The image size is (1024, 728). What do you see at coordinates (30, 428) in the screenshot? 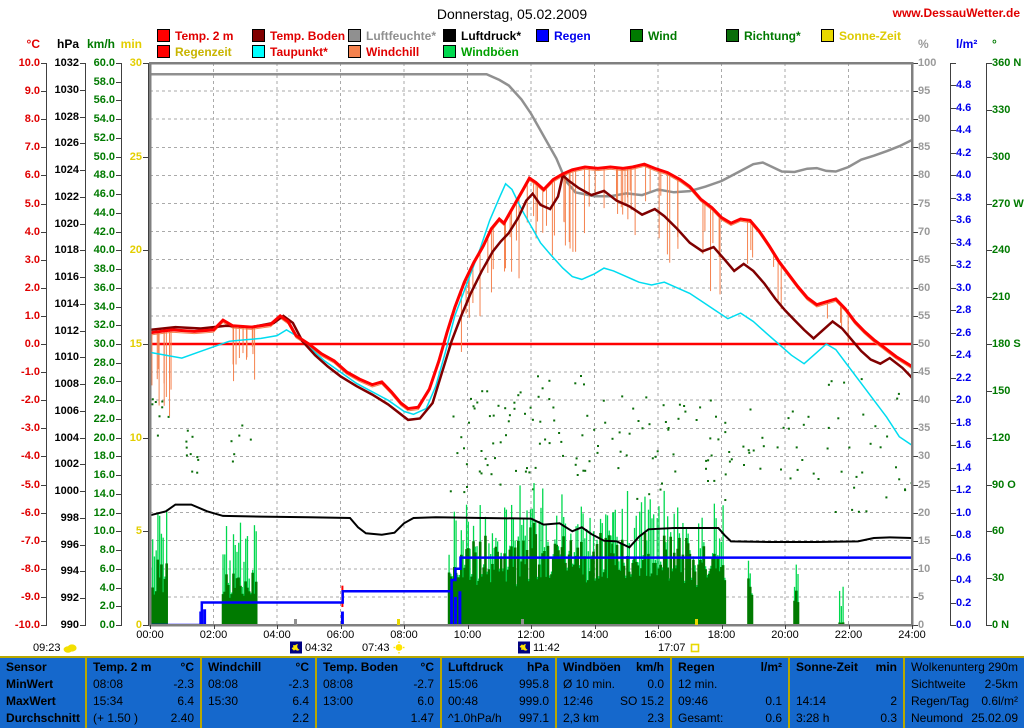
I see `axis-tick-label: -3.0` at bounding box center [30, 428].